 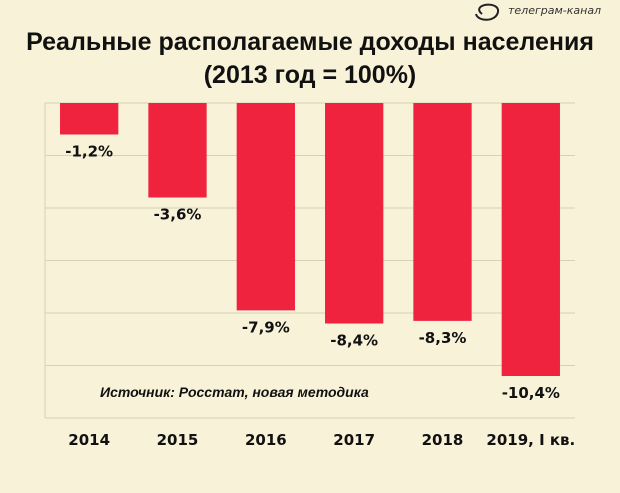 What do you see at coordinates (89, 119) in the screenshot?
I see `bar-2014` at bounding box center [89, 119].